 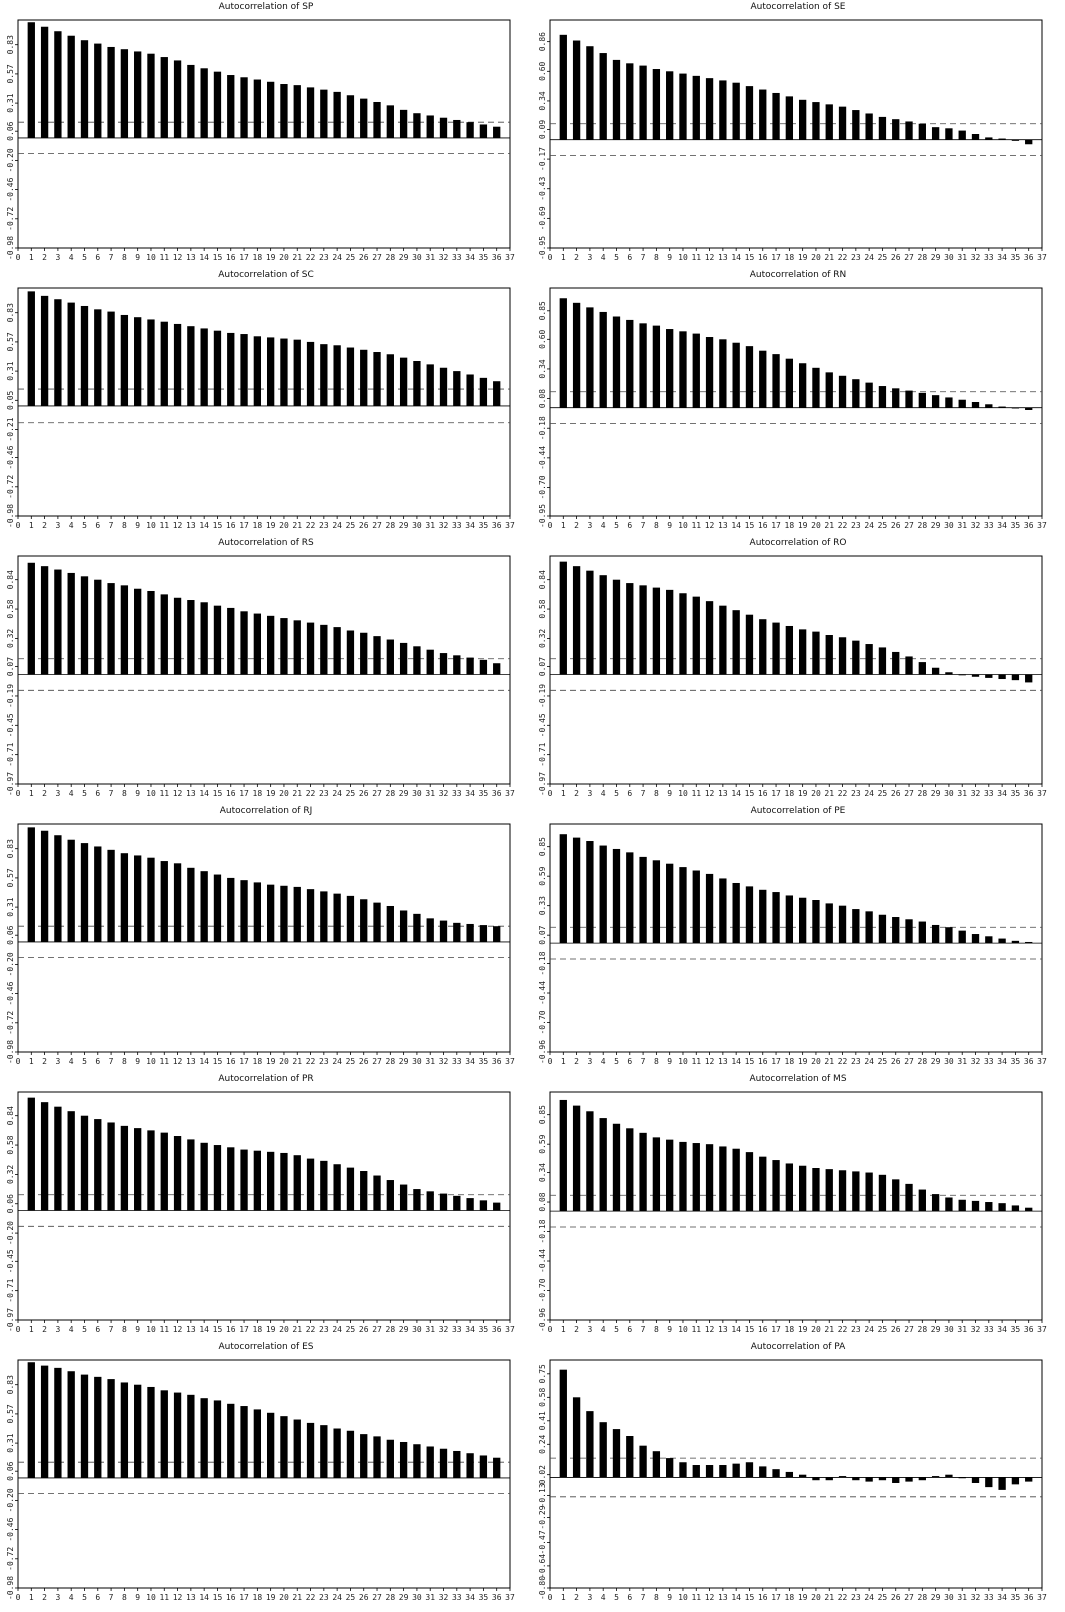 What do you see at coordinates (542, 218) in the screenshot?
I see `y-tick-label: -0.69` at bounding box center [542, 218].